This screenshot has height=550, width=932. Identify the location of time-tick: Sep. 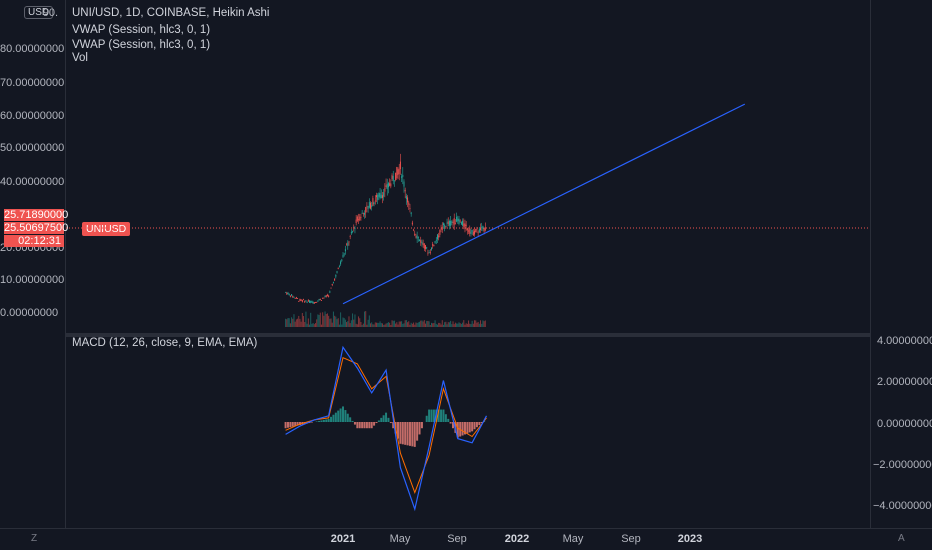
(457, 539).